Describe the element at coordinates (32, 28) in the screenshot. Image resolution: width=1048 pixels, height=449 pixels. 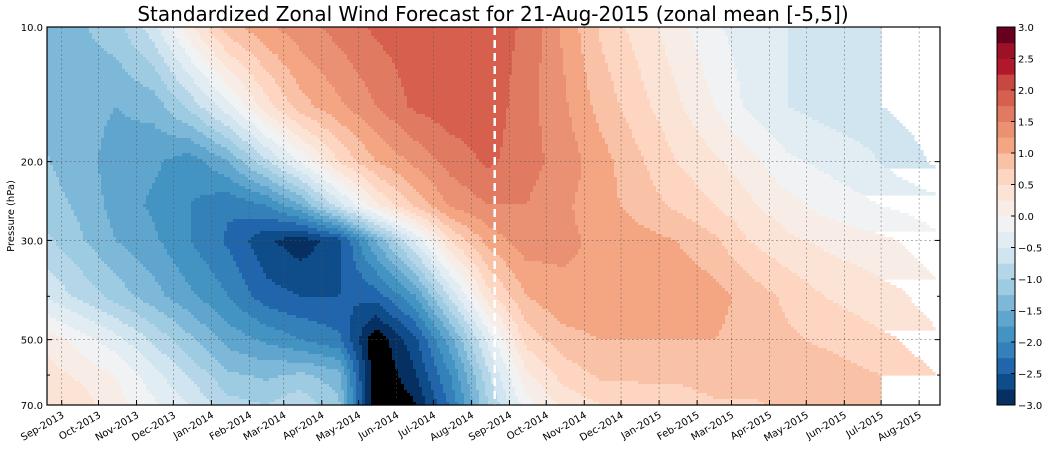
I see `y-tick-label: 10.0` at that location.